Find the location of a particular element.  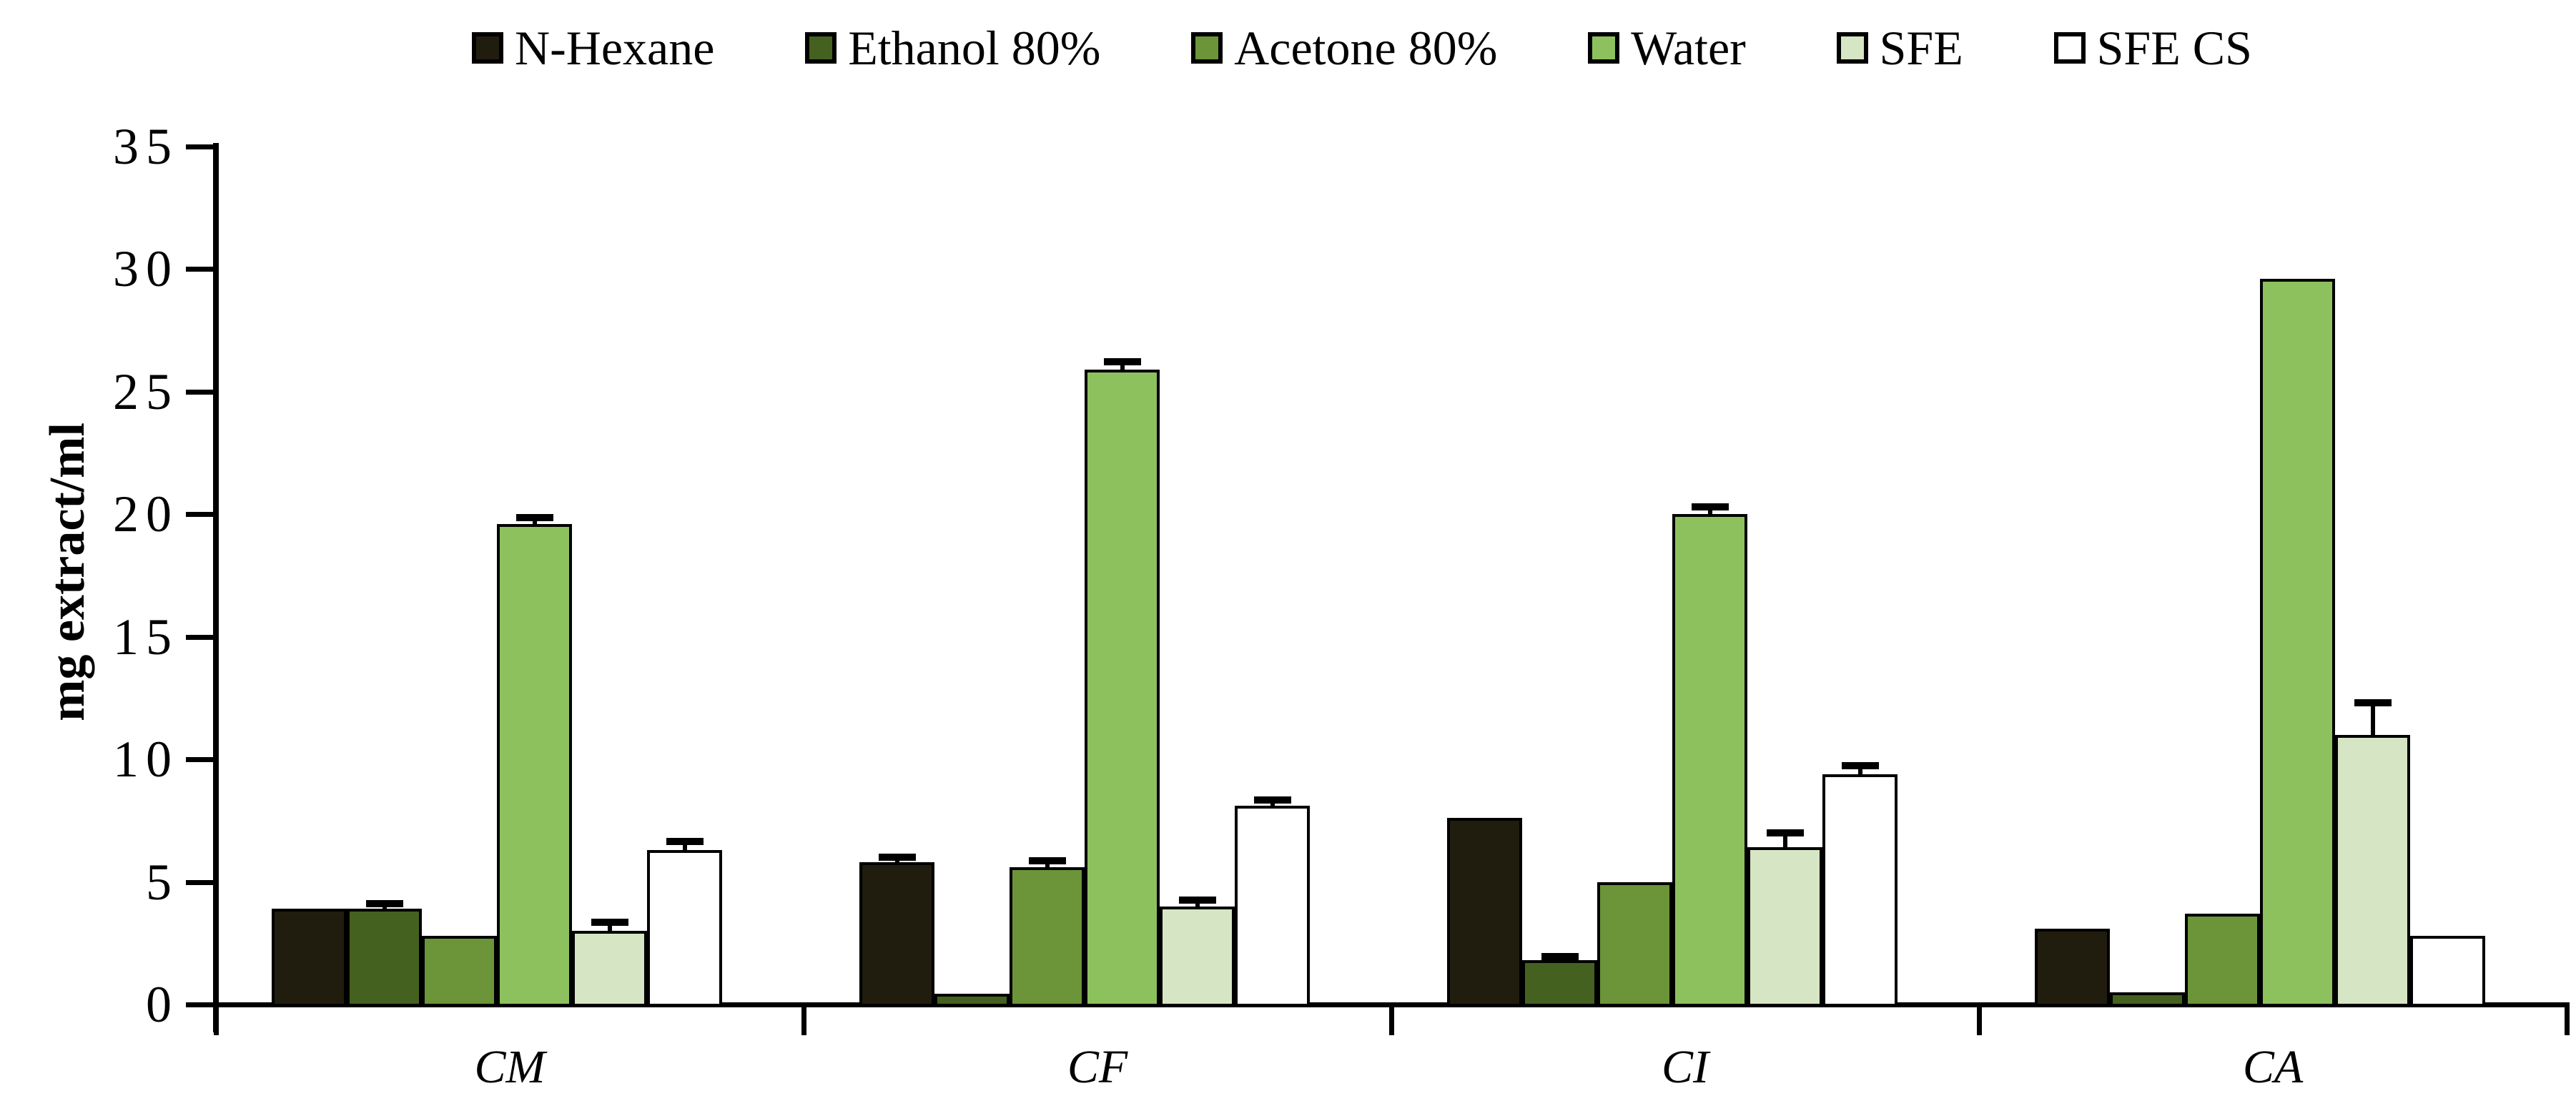

category-label-ci: CI is located at coordinates (1686, 1067).